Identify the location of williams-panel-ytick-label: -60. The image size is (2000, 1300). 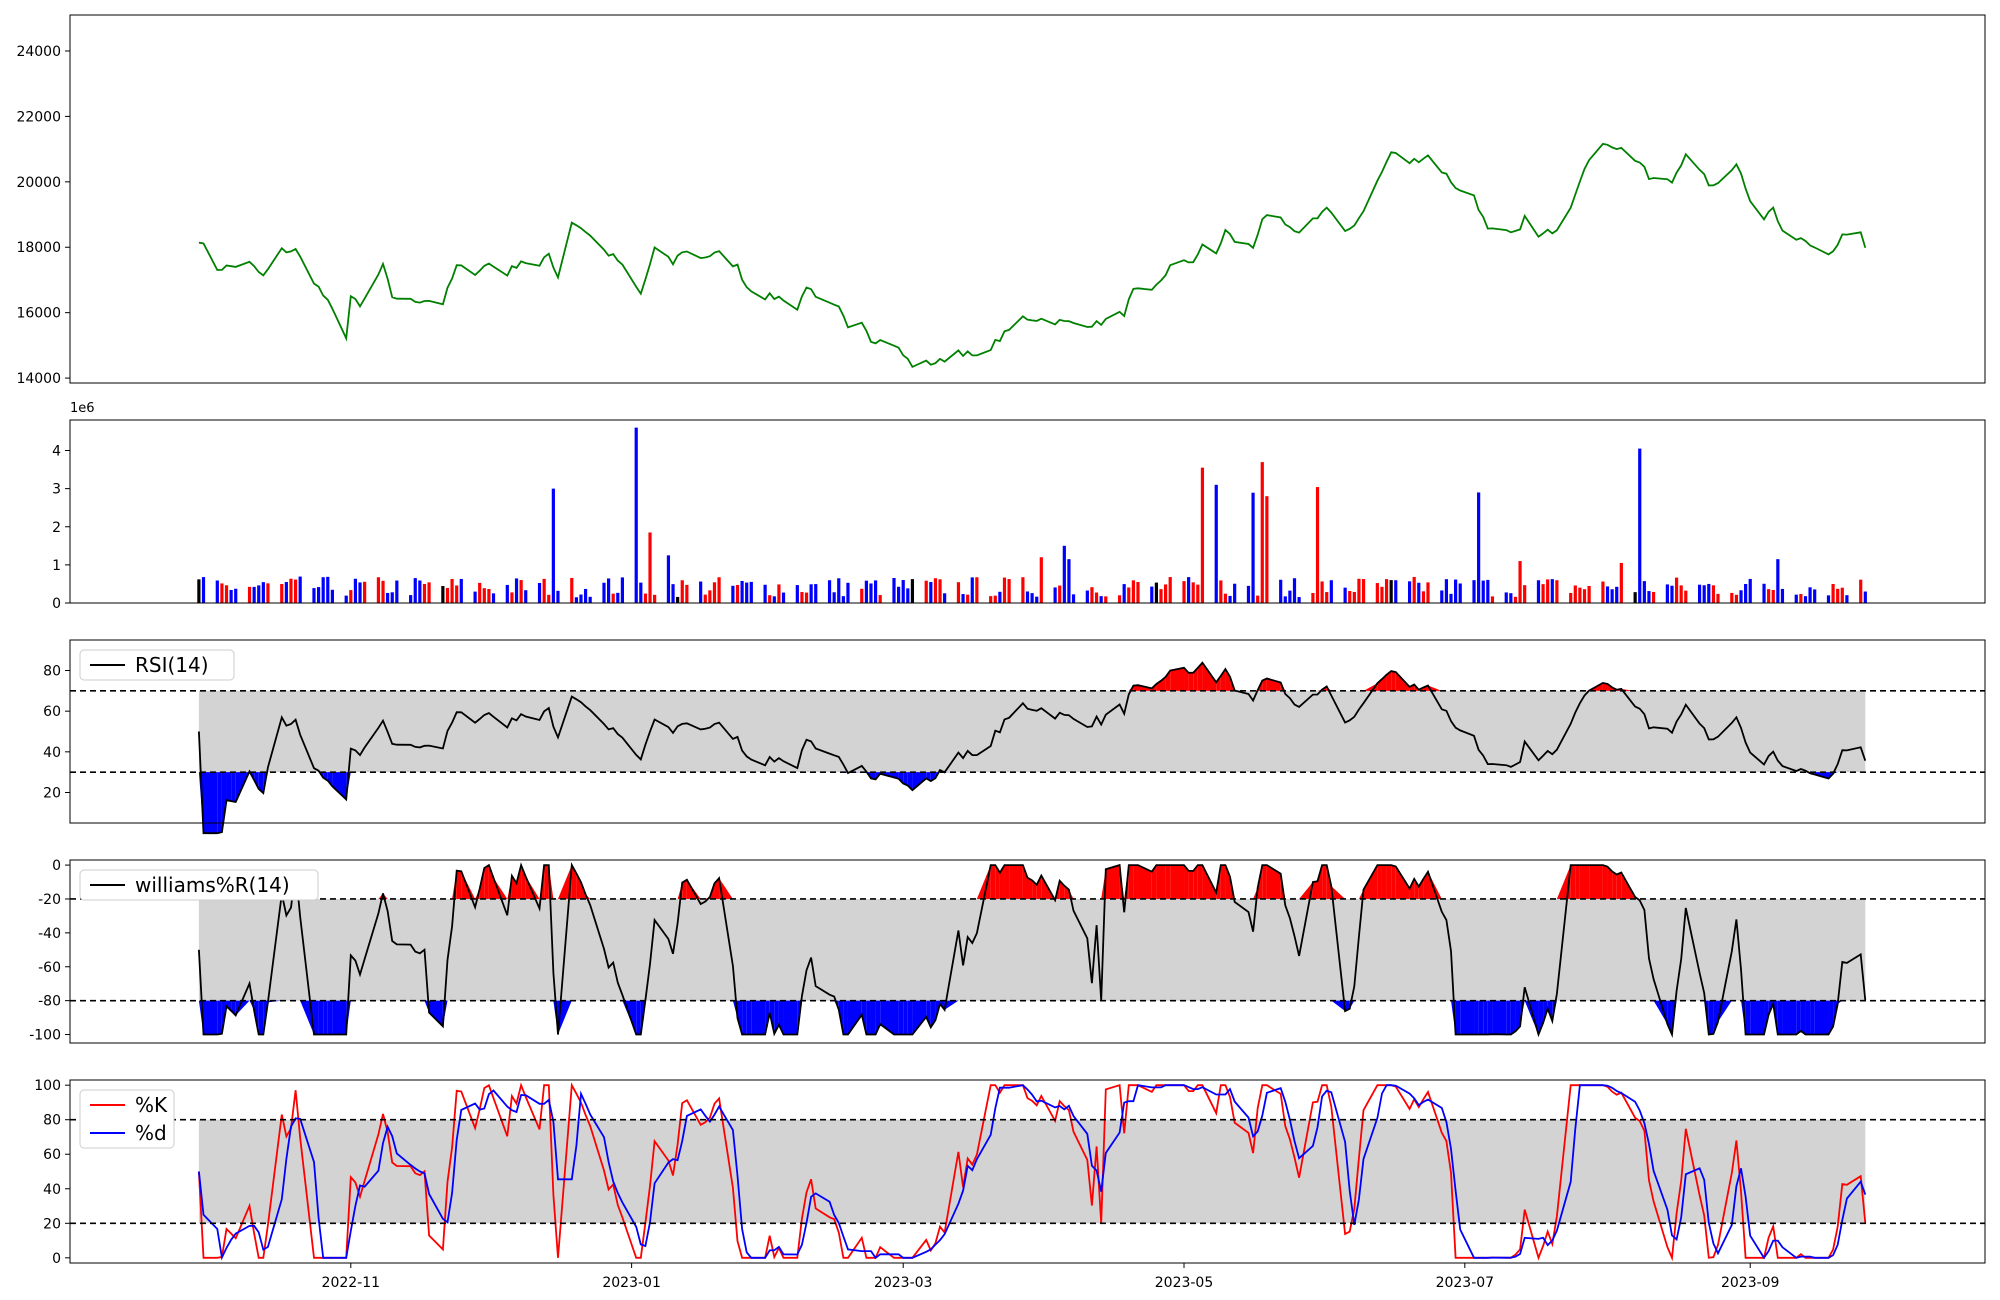
(49, 968).